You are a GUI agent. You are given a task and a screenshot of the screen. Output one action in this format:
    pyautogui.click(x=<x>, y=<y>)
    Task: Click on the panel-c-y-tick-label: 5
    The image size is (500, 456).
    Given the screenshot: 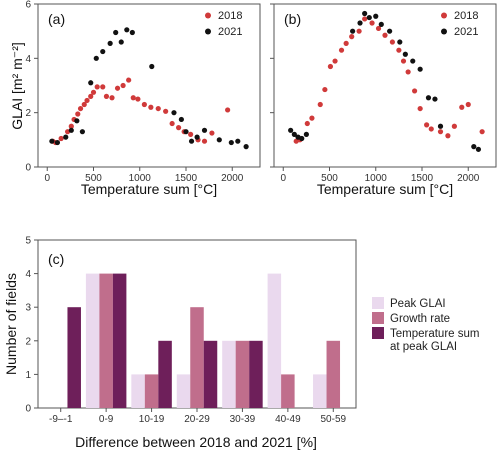 What is the action you would take?
    pyautogui.click(x=28, y=241)
    